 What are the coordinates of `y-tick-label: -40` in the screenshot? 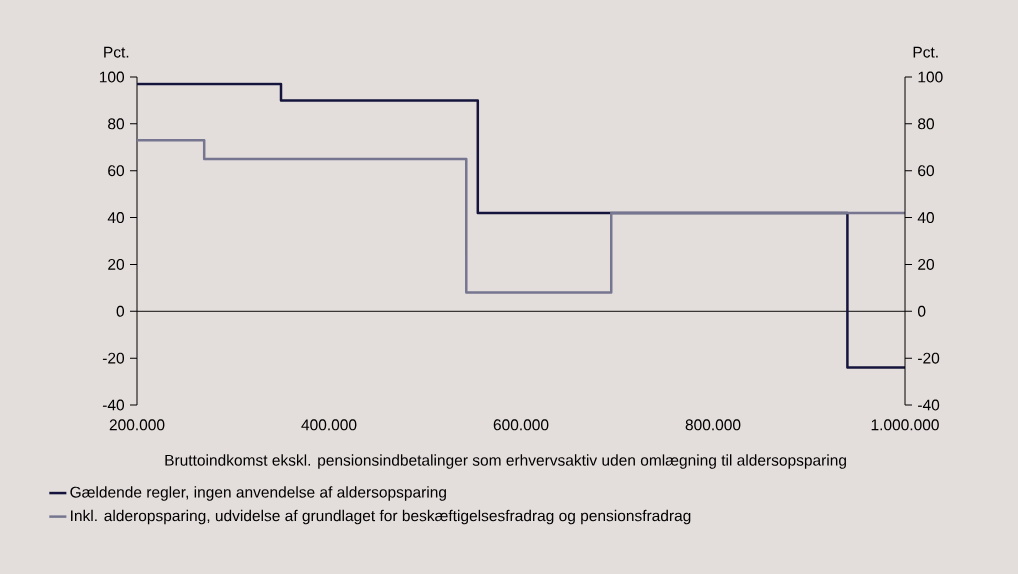 It's located at (113, 405).